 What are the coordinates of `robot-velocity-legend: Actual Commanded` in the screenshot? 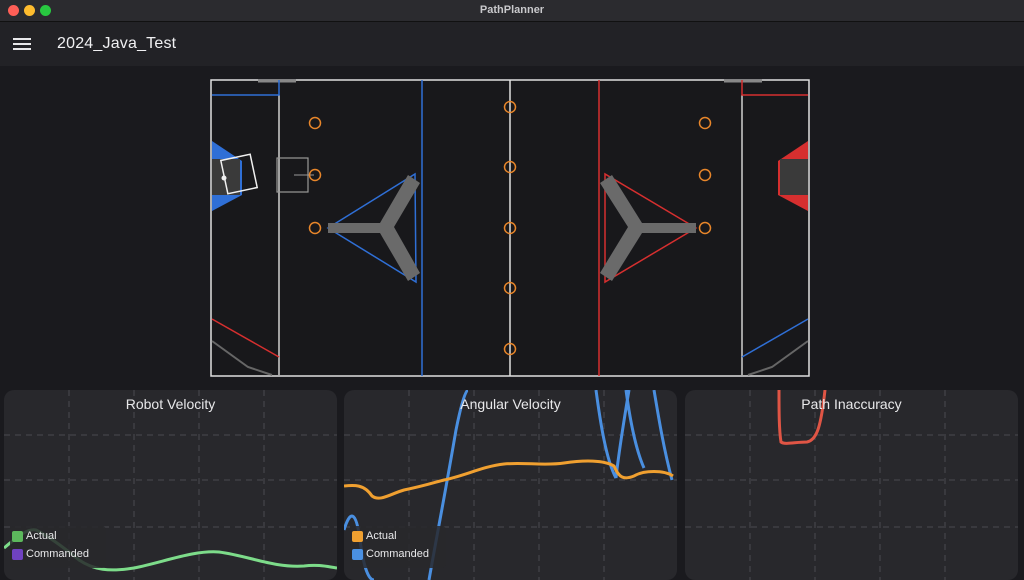 It's located at (58, 547).